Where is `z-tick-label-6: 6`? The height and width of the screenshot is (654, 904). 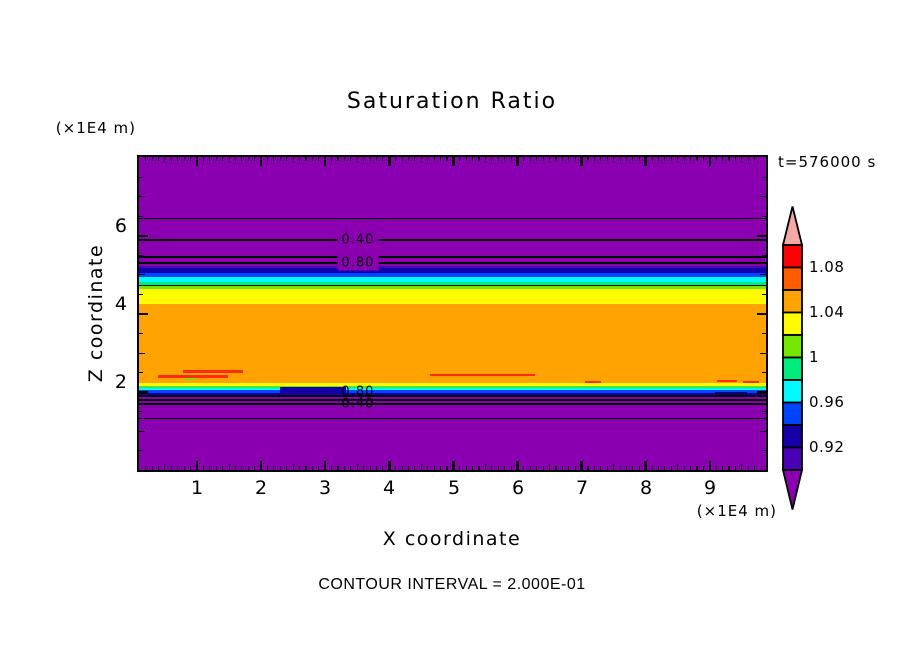 z-tick-label-6: 6 is located at coordinates (120, 226).